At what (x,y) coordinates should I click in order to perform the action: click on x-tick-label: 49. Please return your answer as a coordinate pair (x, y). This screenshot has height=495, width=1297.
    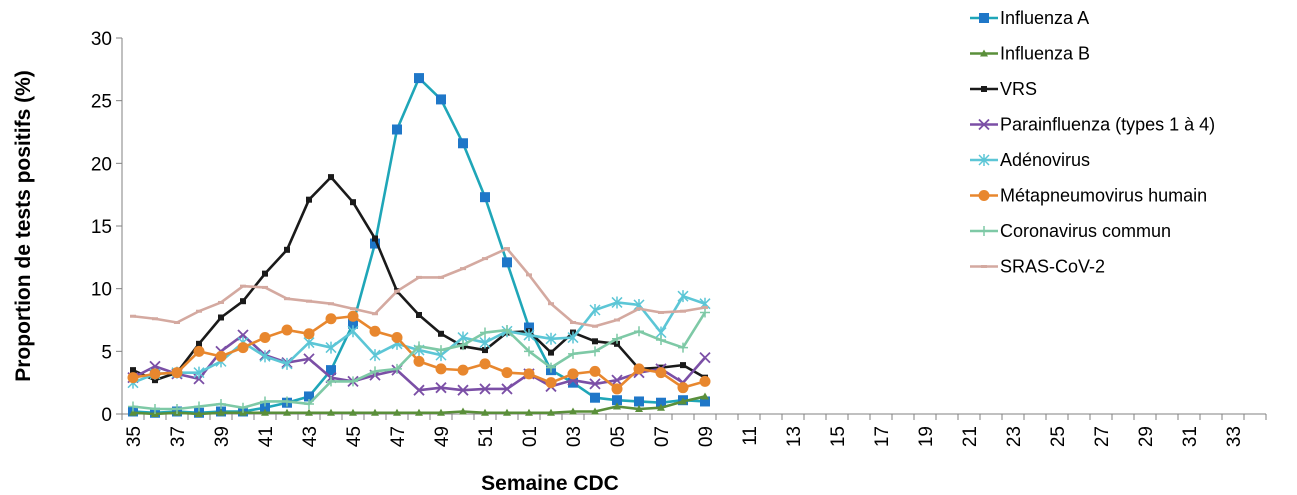
    Looking at the image, I should click on (442, 436).